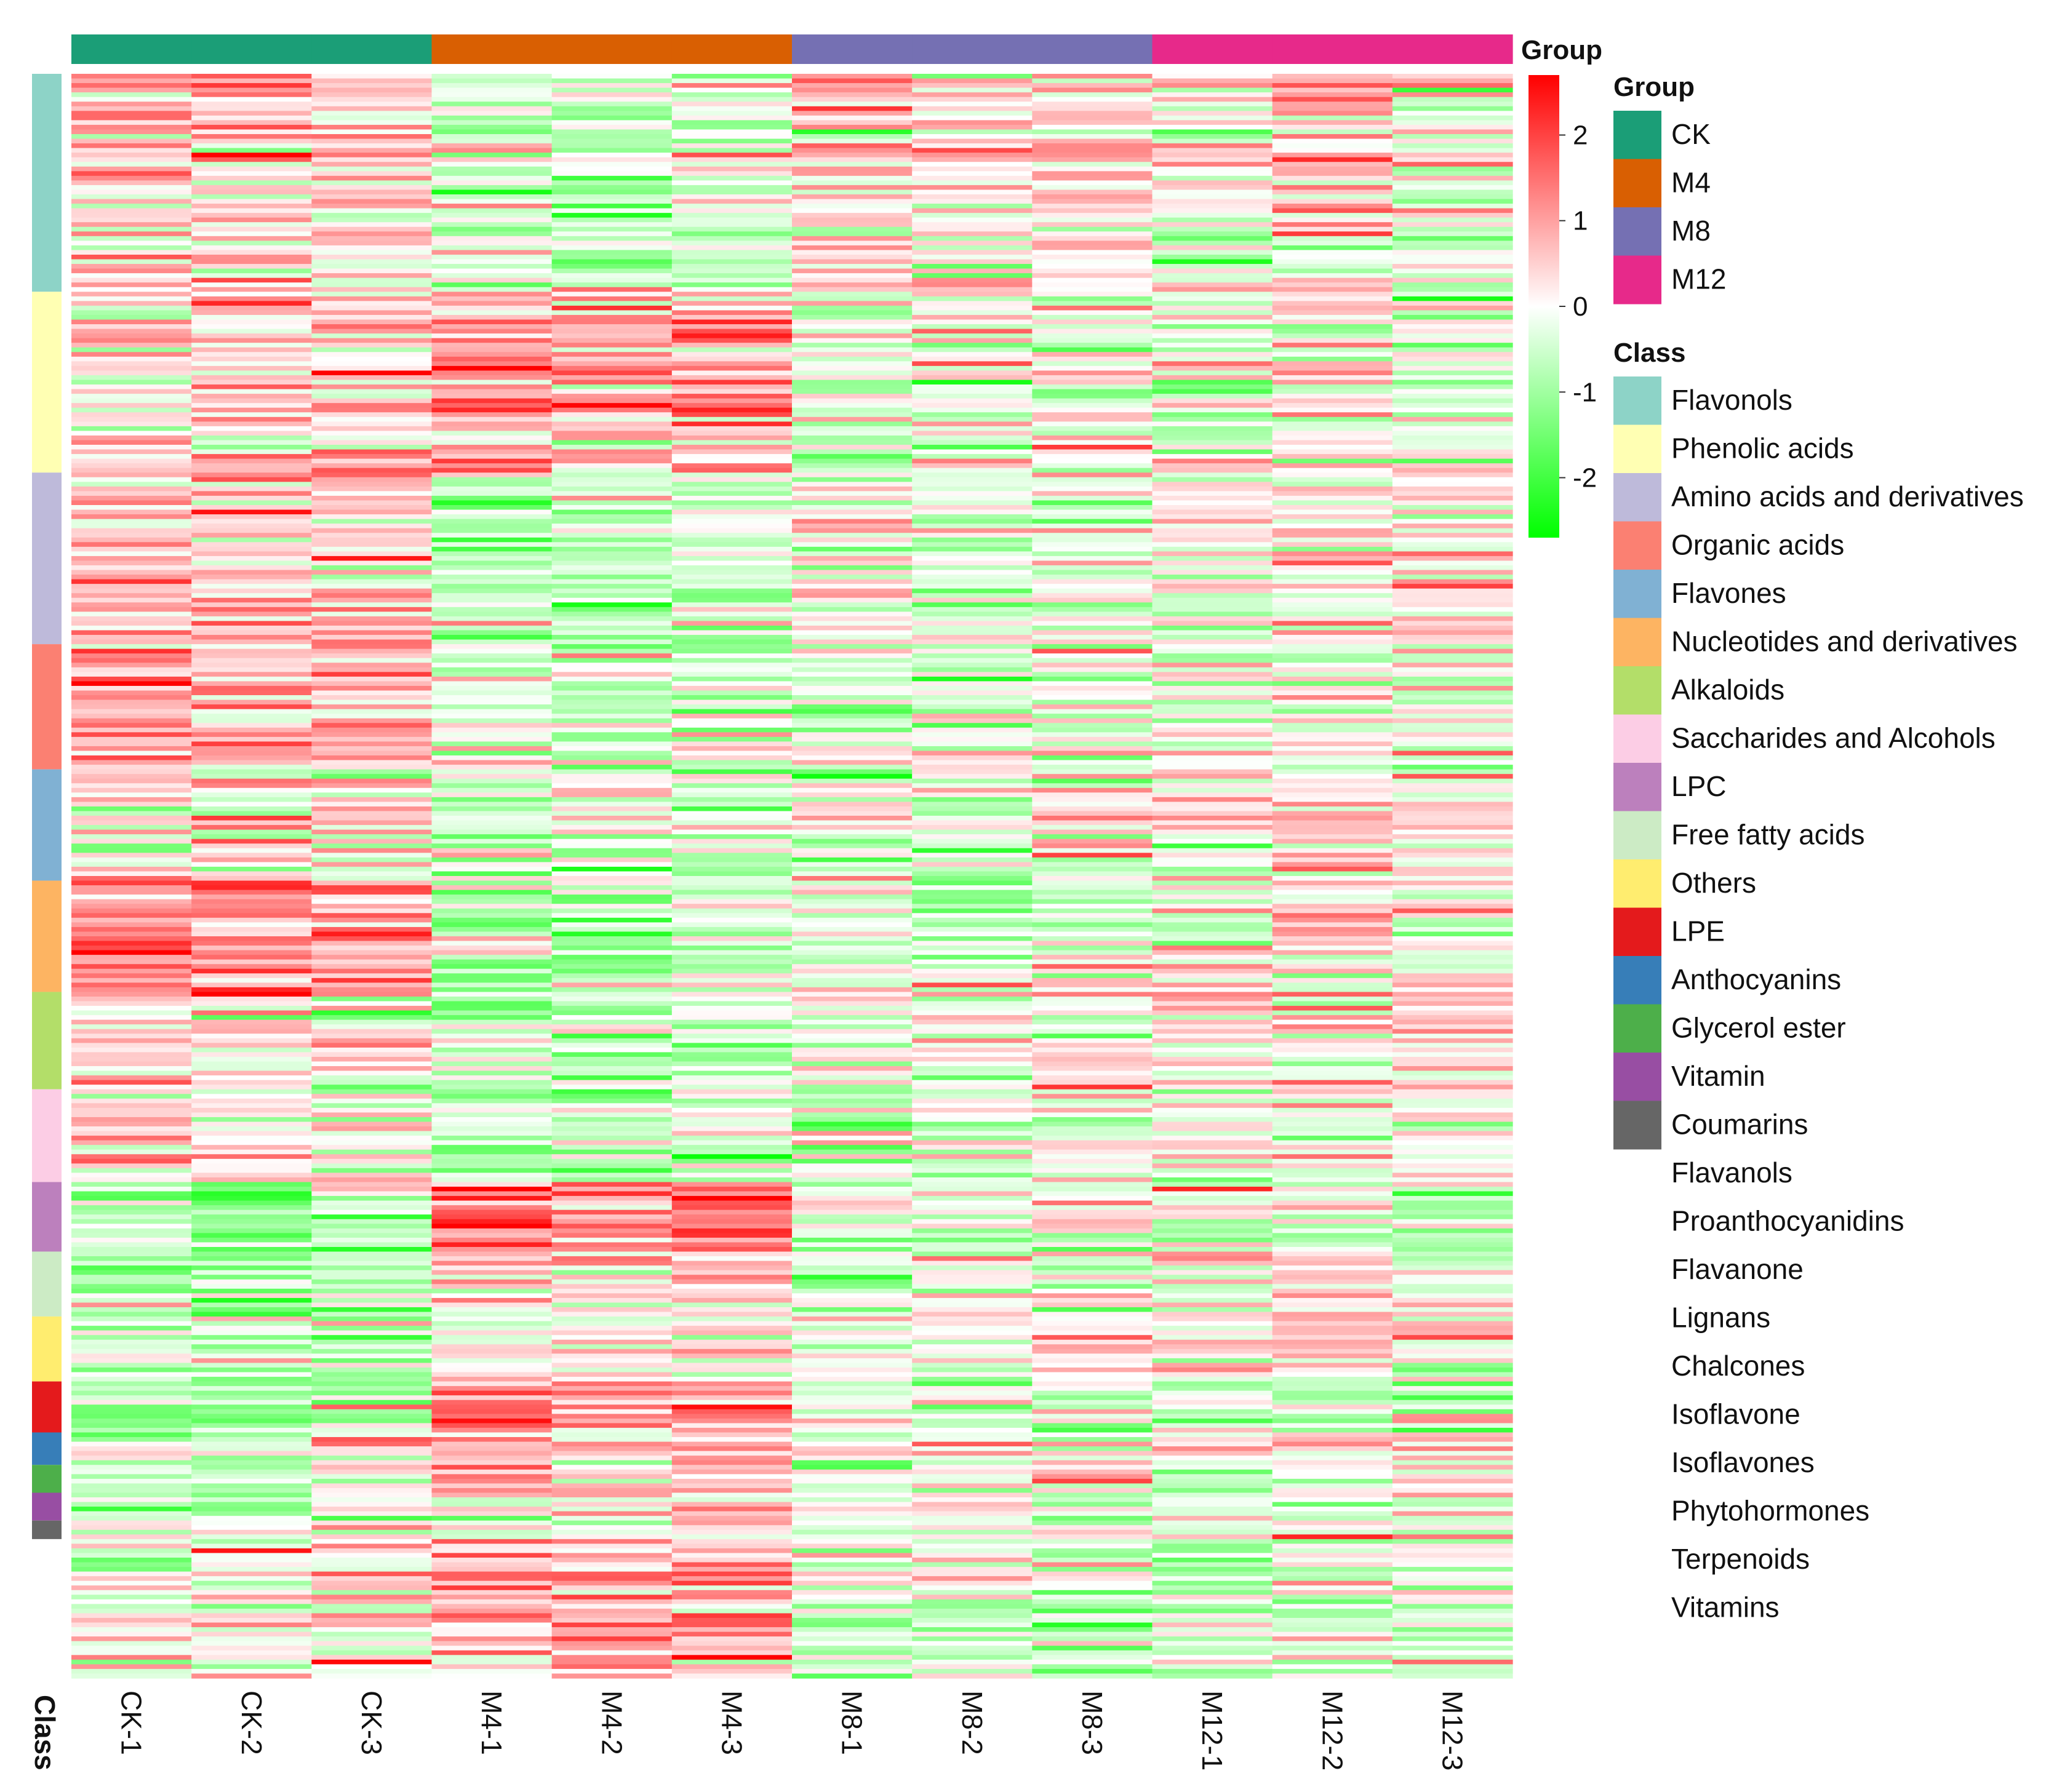 The width and height of the screenshot is (2054, 1792). What do you see at coordinates (1332, 1730) in the screenshot?
I see `sample-label: M12-2` at bounding box center [1332, 1730].